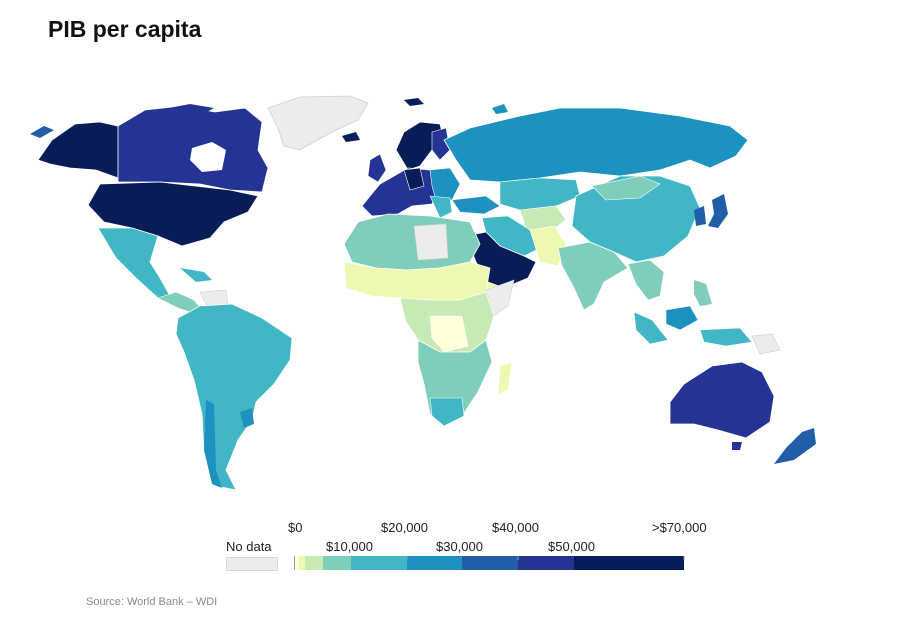  Describe the element at coordinates (349, 546) in the screenshot. I see `legend-tick-10000: $10,000` at that location.